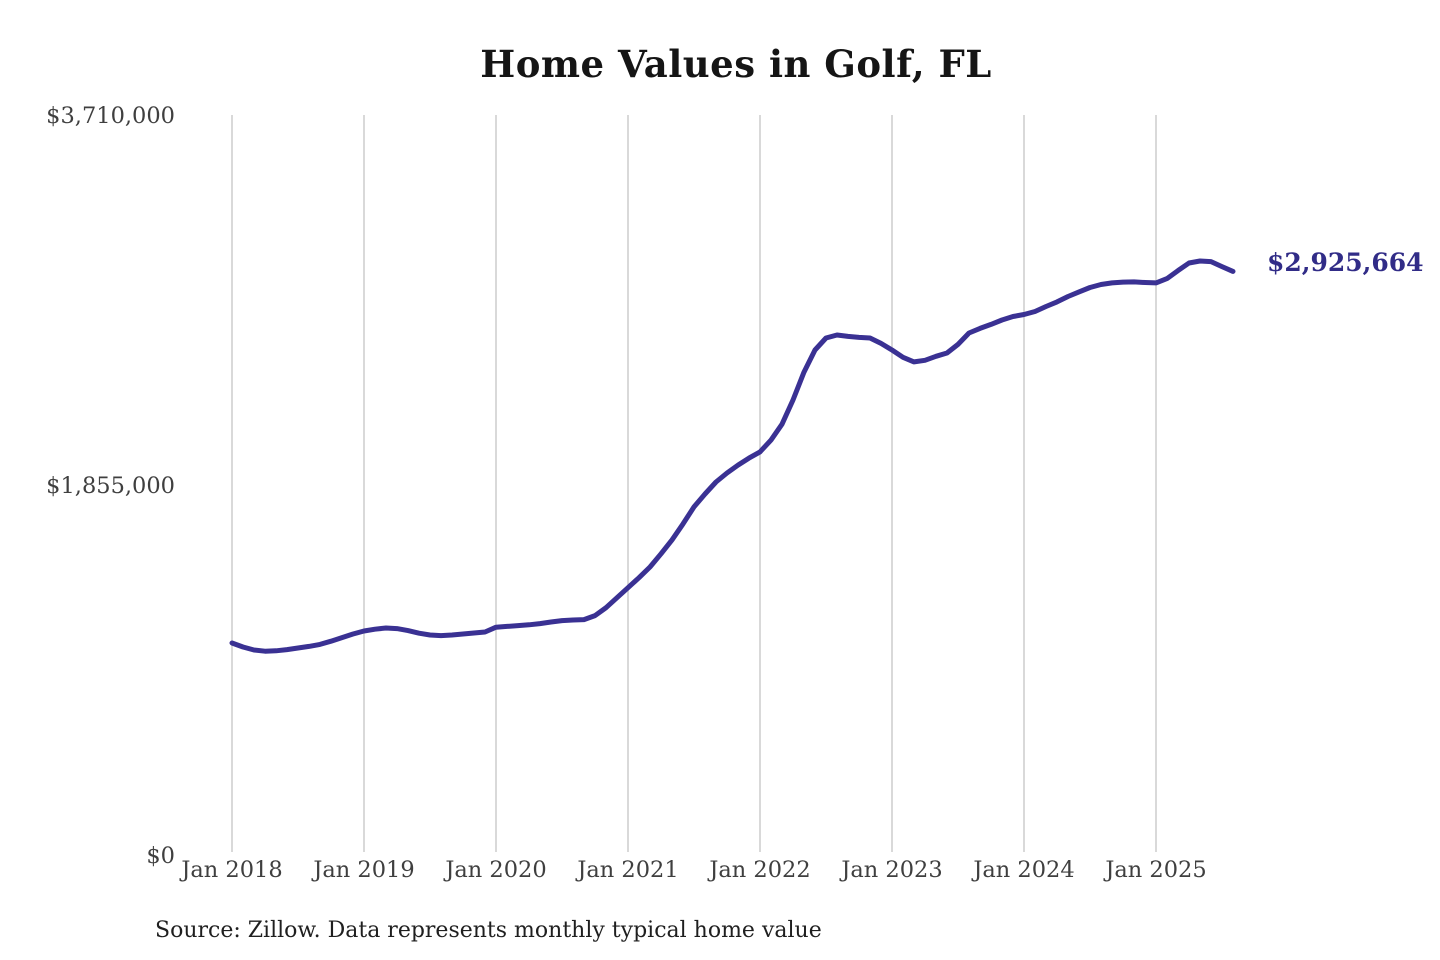  What do you see at coordinates (1154, 870) in the screenshot?
I see `x-tick-label: Jan 2025` at bounding box center [1154, 870].